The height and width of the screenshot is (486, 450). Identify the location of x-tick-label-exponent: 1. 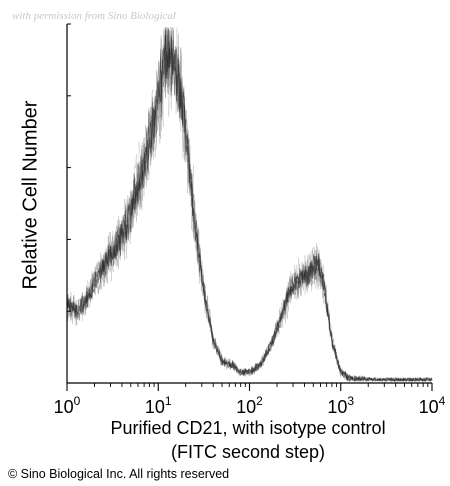
(168, 401).